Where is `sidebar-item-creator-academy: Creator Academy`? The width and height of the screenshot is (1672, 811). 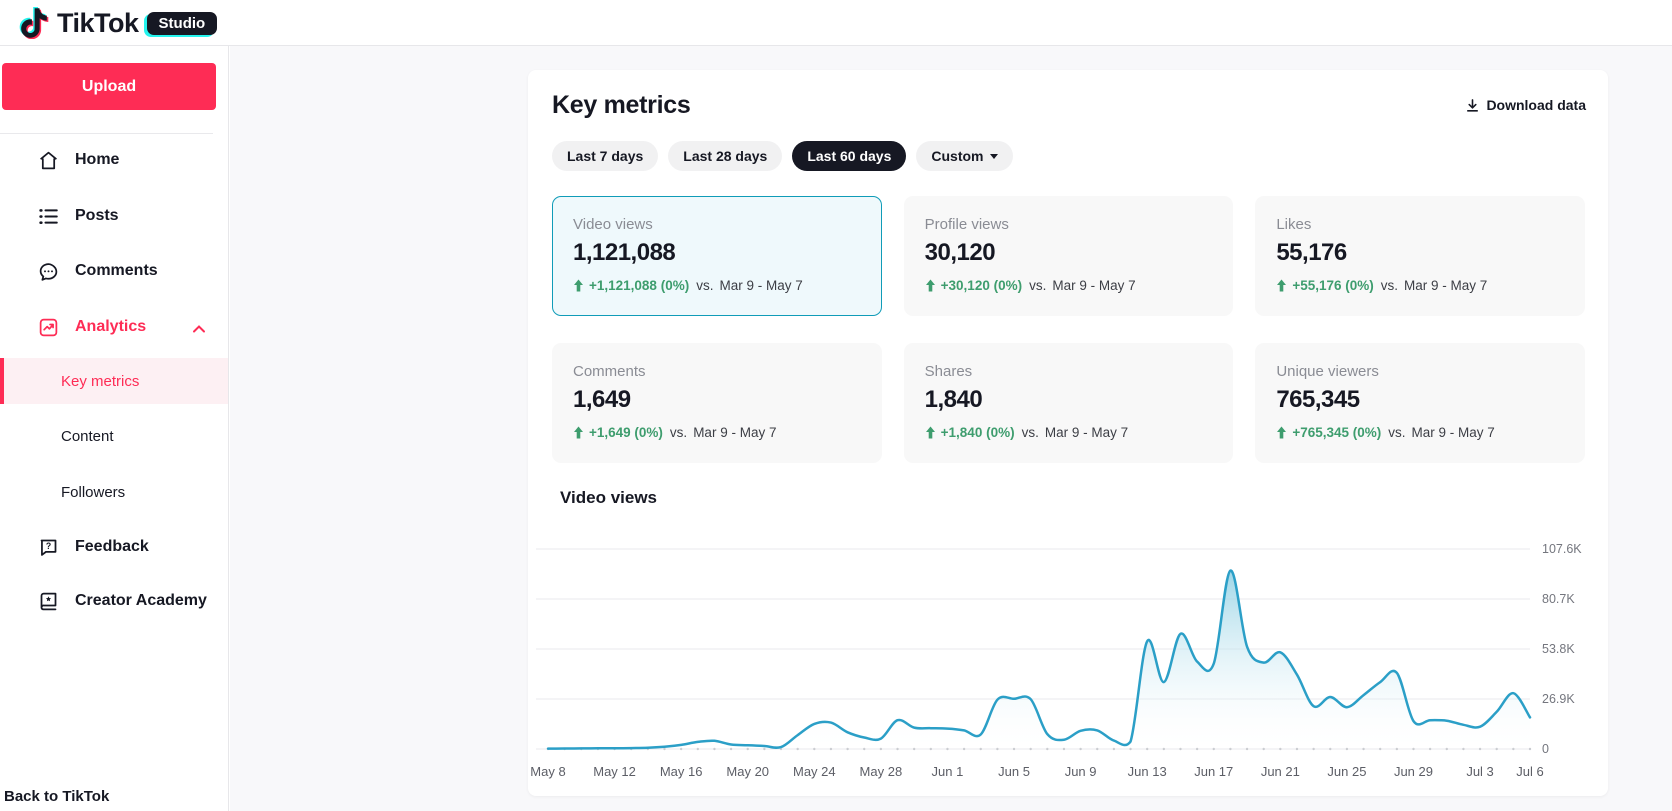
sidebar-item-creator-academy: Creator Academy is located at coordinates (114, 601).